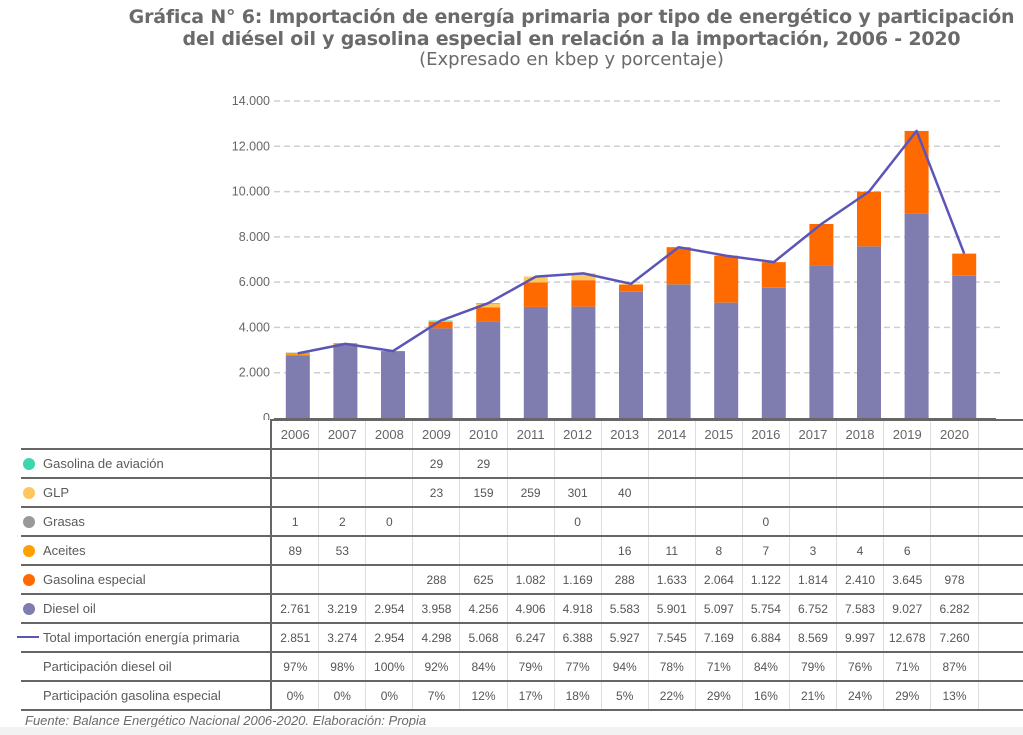  What do you see at coordinates (254, 237) in the screenshot?
I see `y-tick-label: 8.000` at bounding box center [254, 237].